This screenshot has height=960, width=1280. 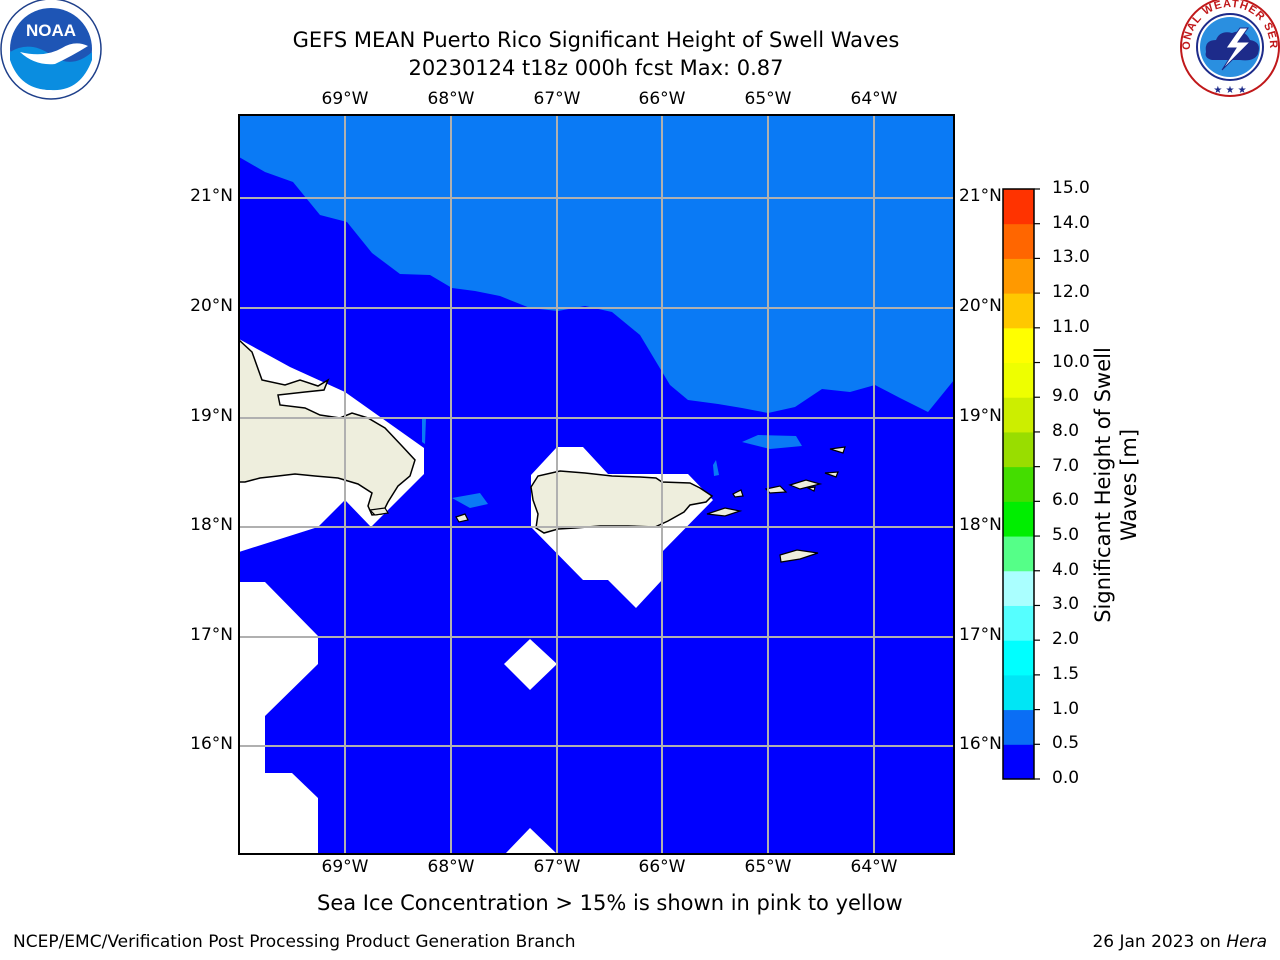 I want to click on lat-label-right: 17°N, so click(x=980, y=635).